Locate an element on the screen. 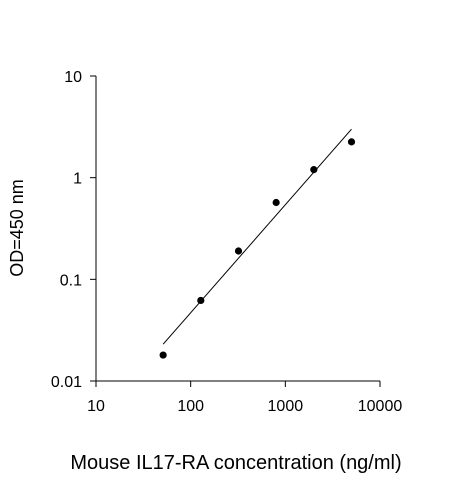 Image resolution: width=463 pixels, height=480 pixels. x-tick-label: 10000 is located at coordinates (380, 406).